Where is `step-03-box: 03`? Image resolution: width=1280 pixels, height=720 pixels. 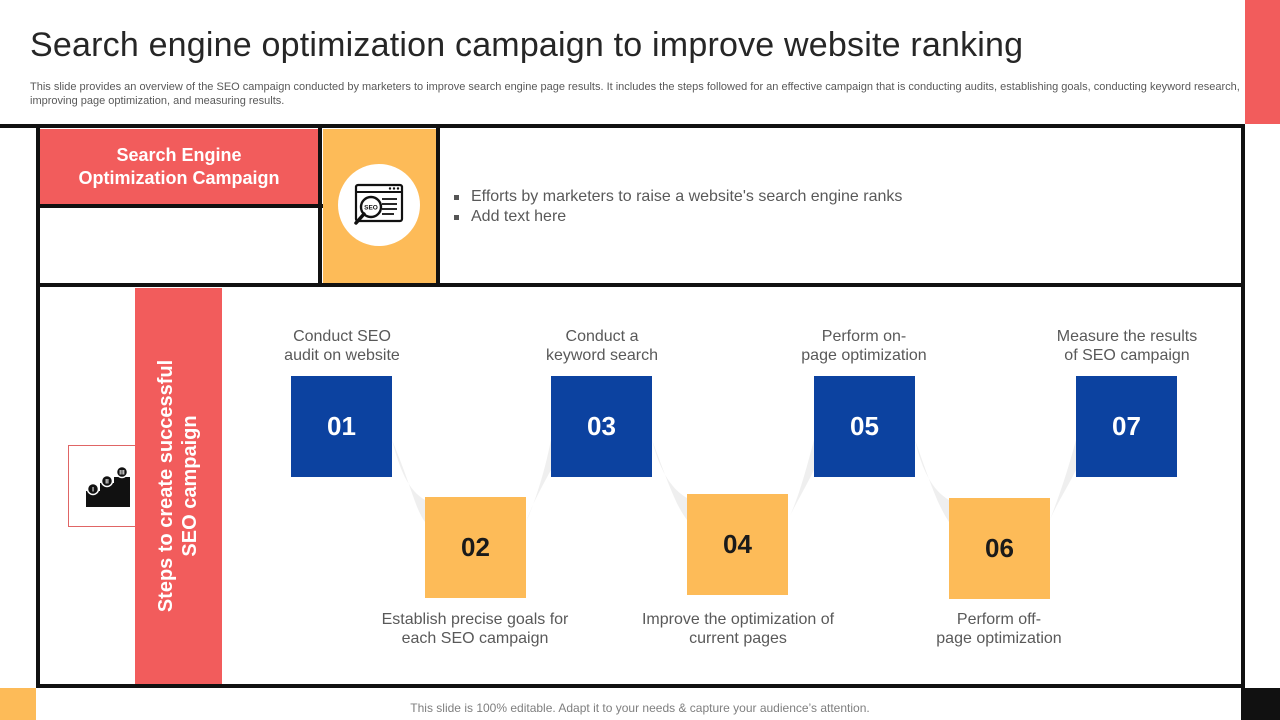
step-03-box: 03 is located at coordinates (601, 426).